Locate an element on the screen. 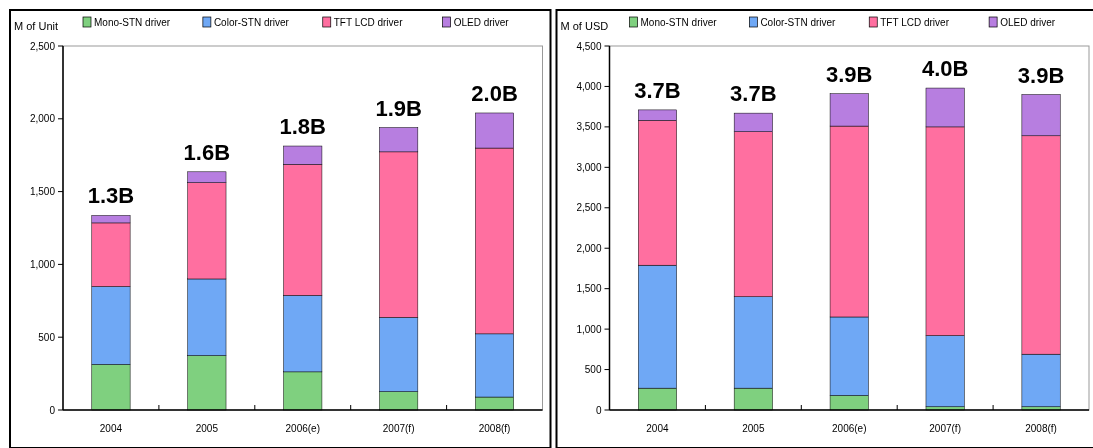  total-label: 1.3B is located at coordinates (111, 196).